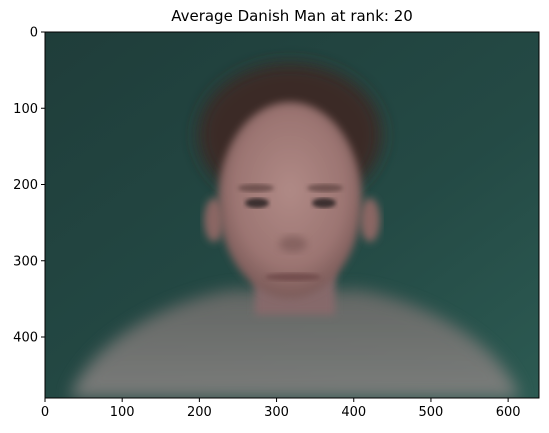 The image size is (549, 433). What do you see at coordinates (122, 412) in the screenshot?
I see `x-tick-label: 100` at bounding box center [122, 412].